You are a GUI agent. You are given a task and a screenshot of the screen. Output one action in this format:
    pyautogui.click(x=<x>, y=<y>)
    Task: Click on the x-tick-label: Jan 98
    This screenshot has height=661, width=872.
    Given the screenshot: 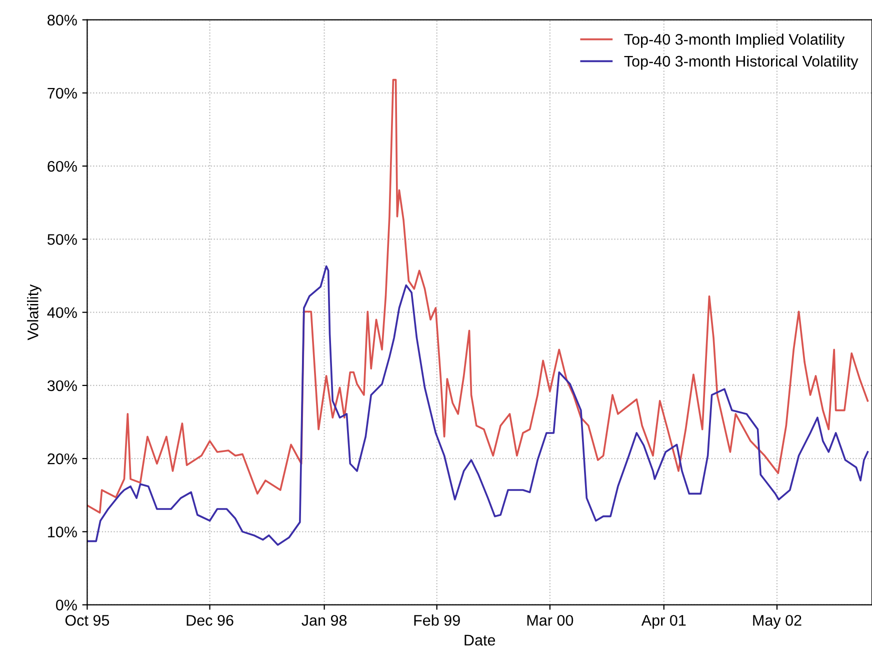 What is the action you would take?
    pyautogui.click(x=324, y=620)
    